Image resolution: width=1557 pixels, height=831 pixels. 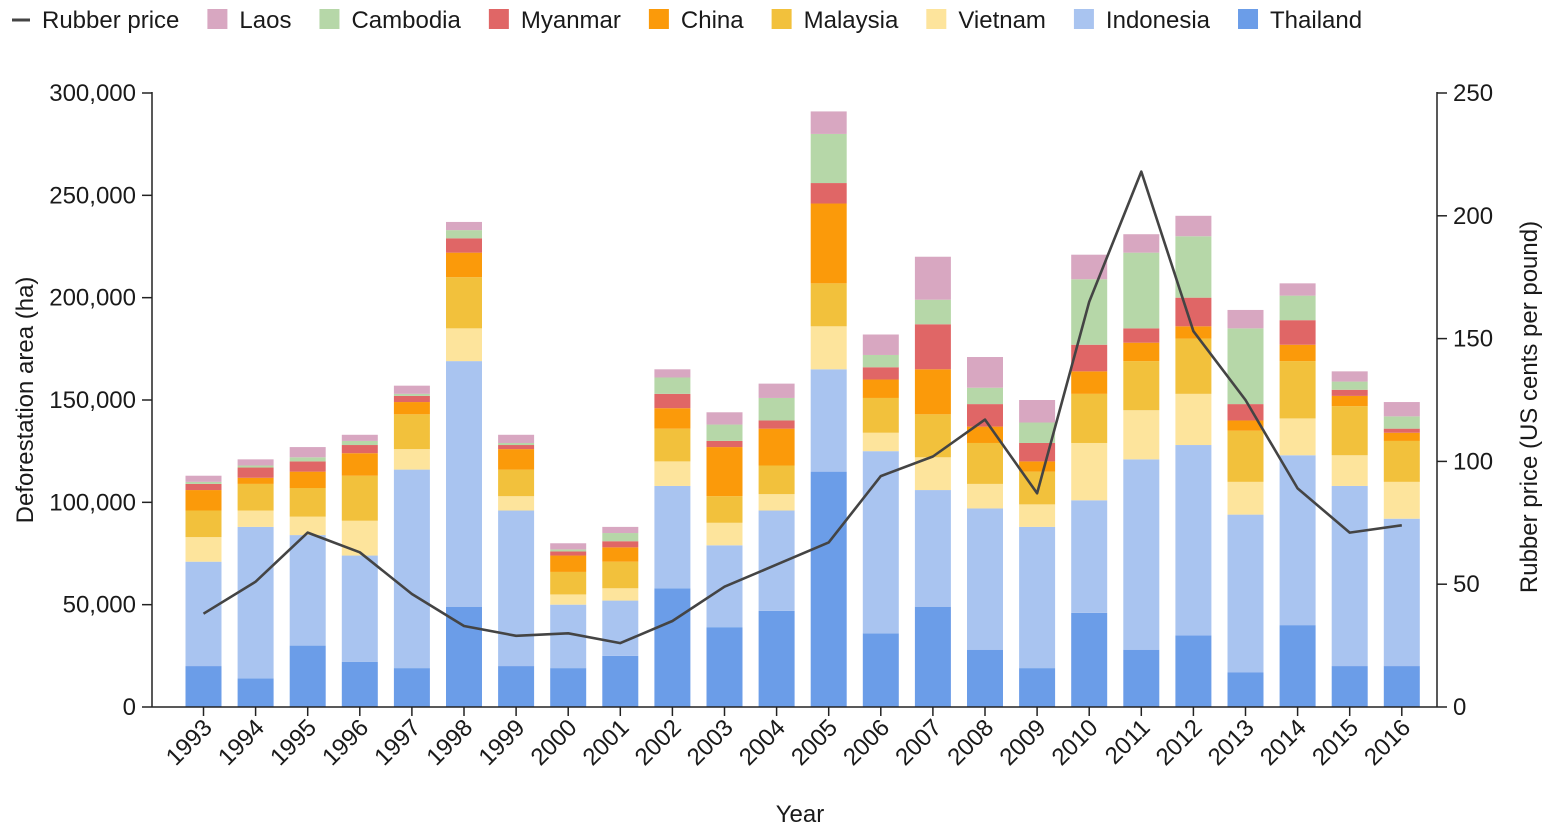 What do you see at coordinates (1297, 308) in the screenshot?
I see `bar-cambodia-2014` at bounding box center [1297, 308].